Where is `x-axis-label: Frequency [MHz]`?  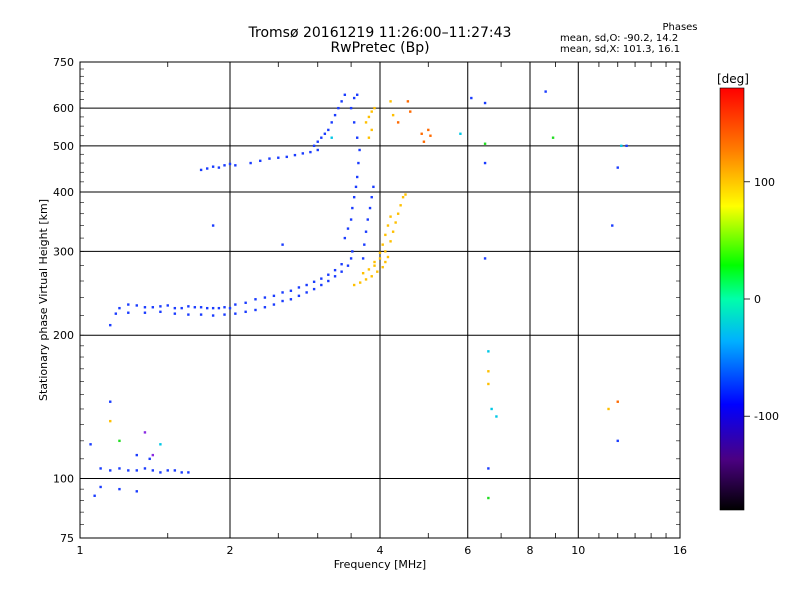
x-axis-label: Frequency [MHz] is located at coordinates (380, 564).